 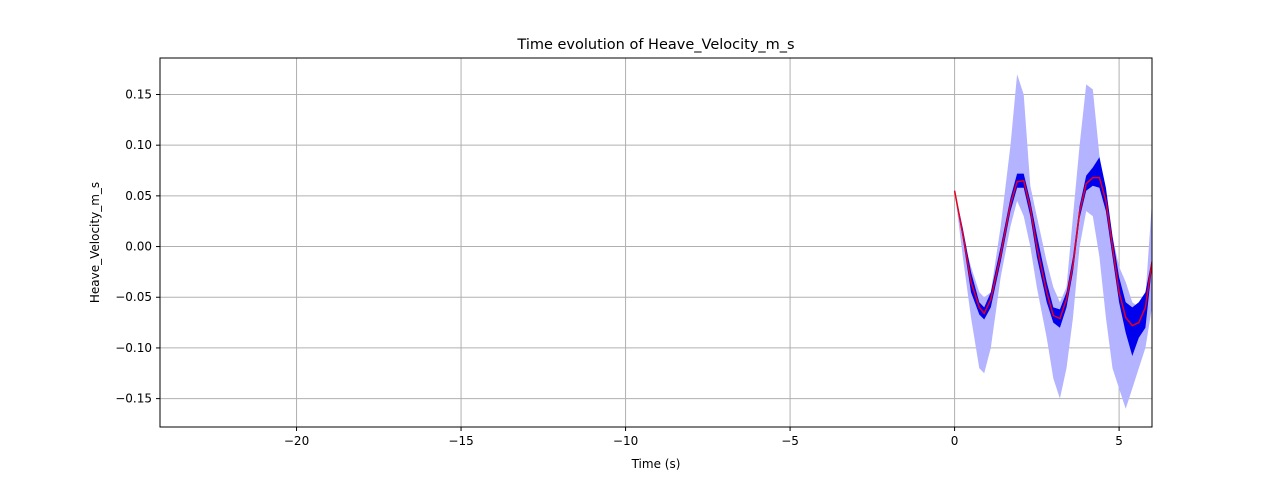 What do you see at coordinates (133, 399) in the screenshot?
I see `y-tick-label: −0.15` at bounding box center [133, 399].